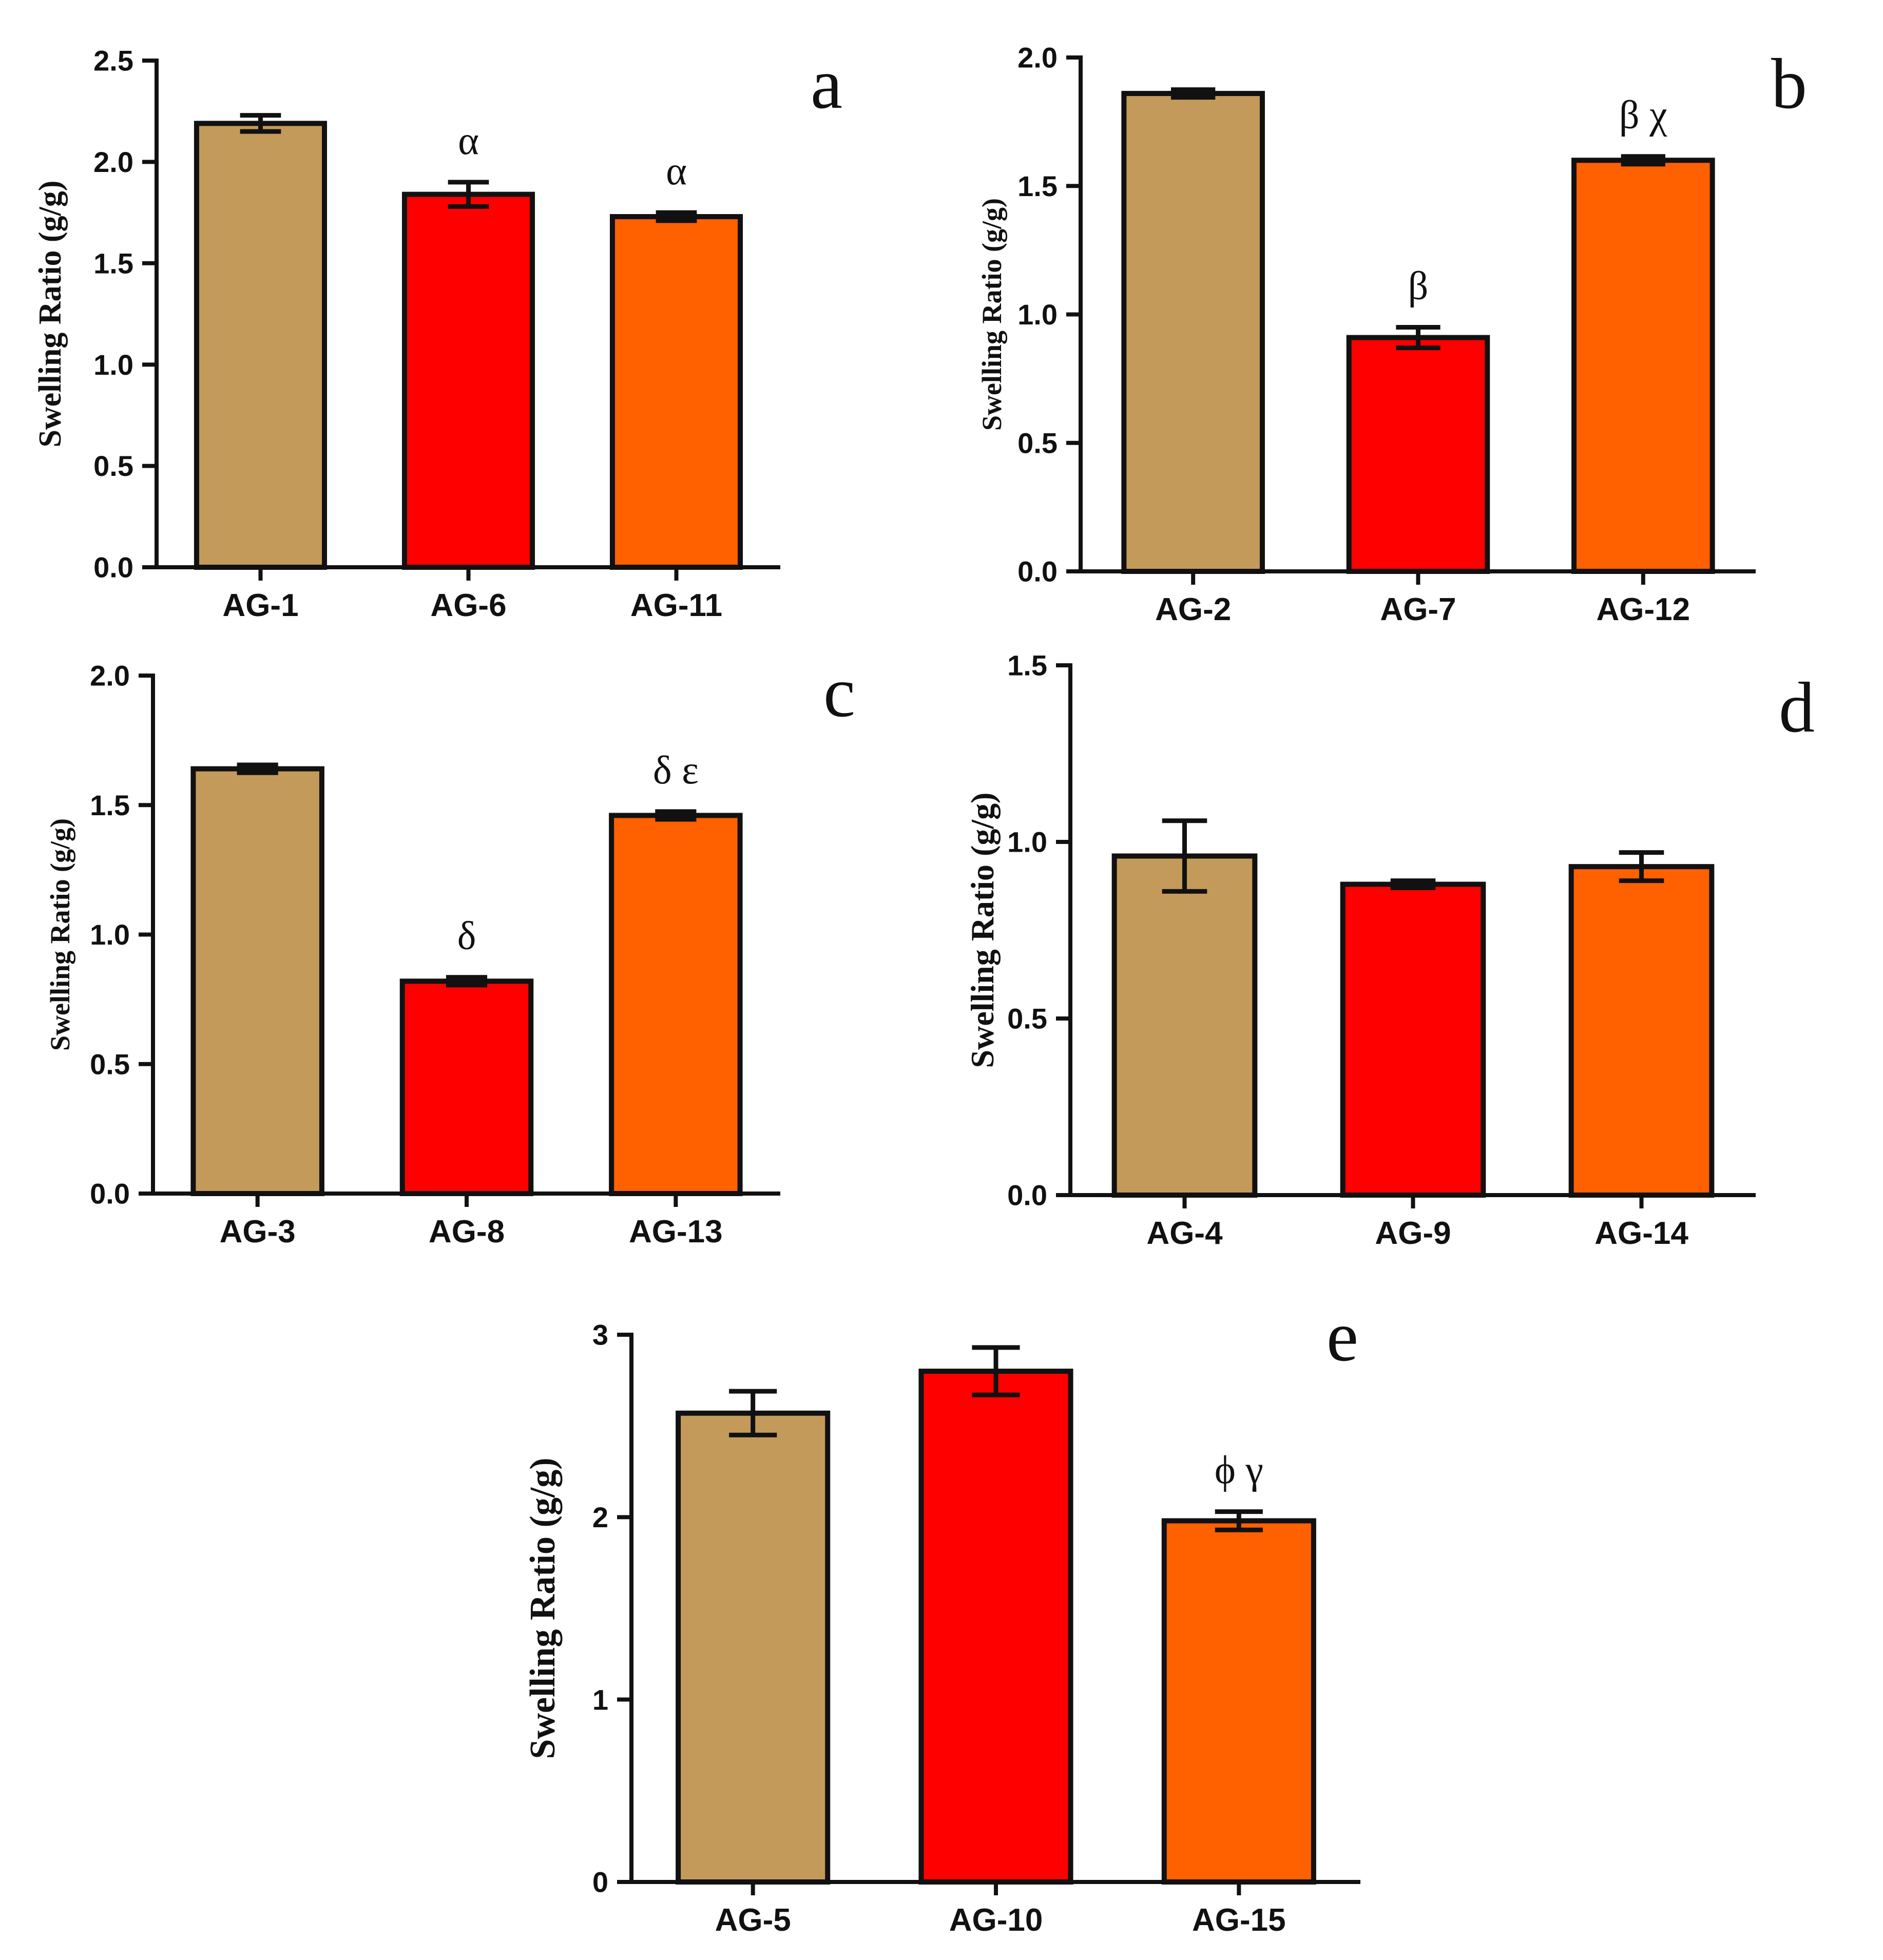 This screenshot has height=1960, width=1883. Describe the element at coordinates (110, 1064) in the screenshot. I see `panel-c-y-tick-label: 0.5` at that location.